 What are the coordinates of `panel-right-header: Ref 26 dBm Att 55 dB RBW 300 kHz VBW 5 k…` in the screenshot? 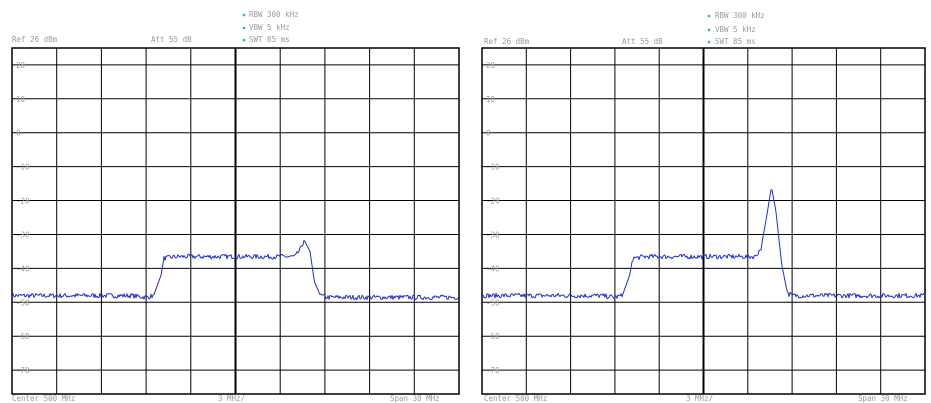 It's located at (624, 28).